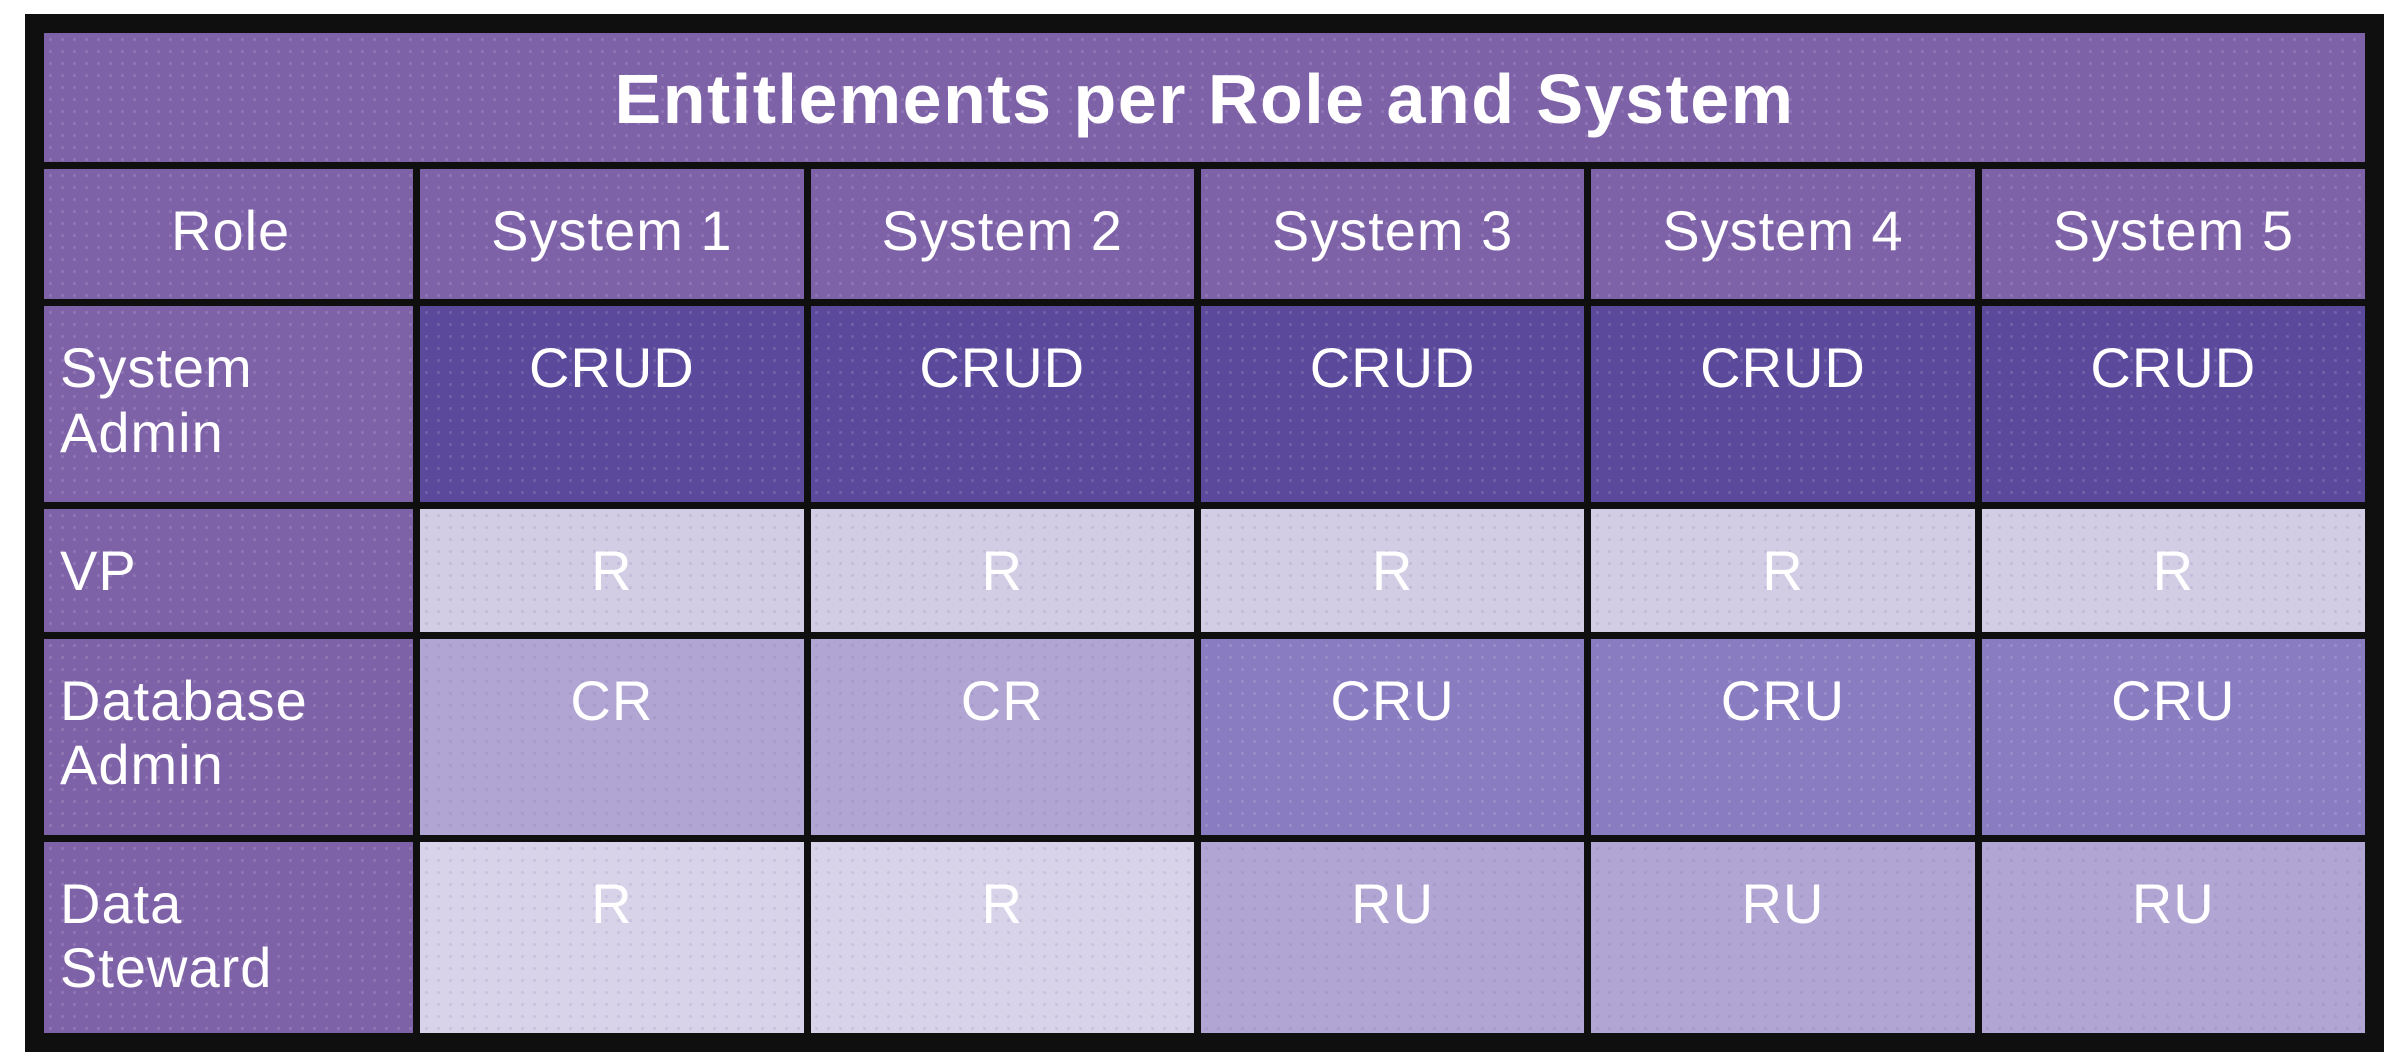 The image size is (2392, 1054). What do you see at coordinates (1783, 404) in the screenshot?
I see `cell-system-admin-system-4: CRUD` at bounding box center [1783, 404].